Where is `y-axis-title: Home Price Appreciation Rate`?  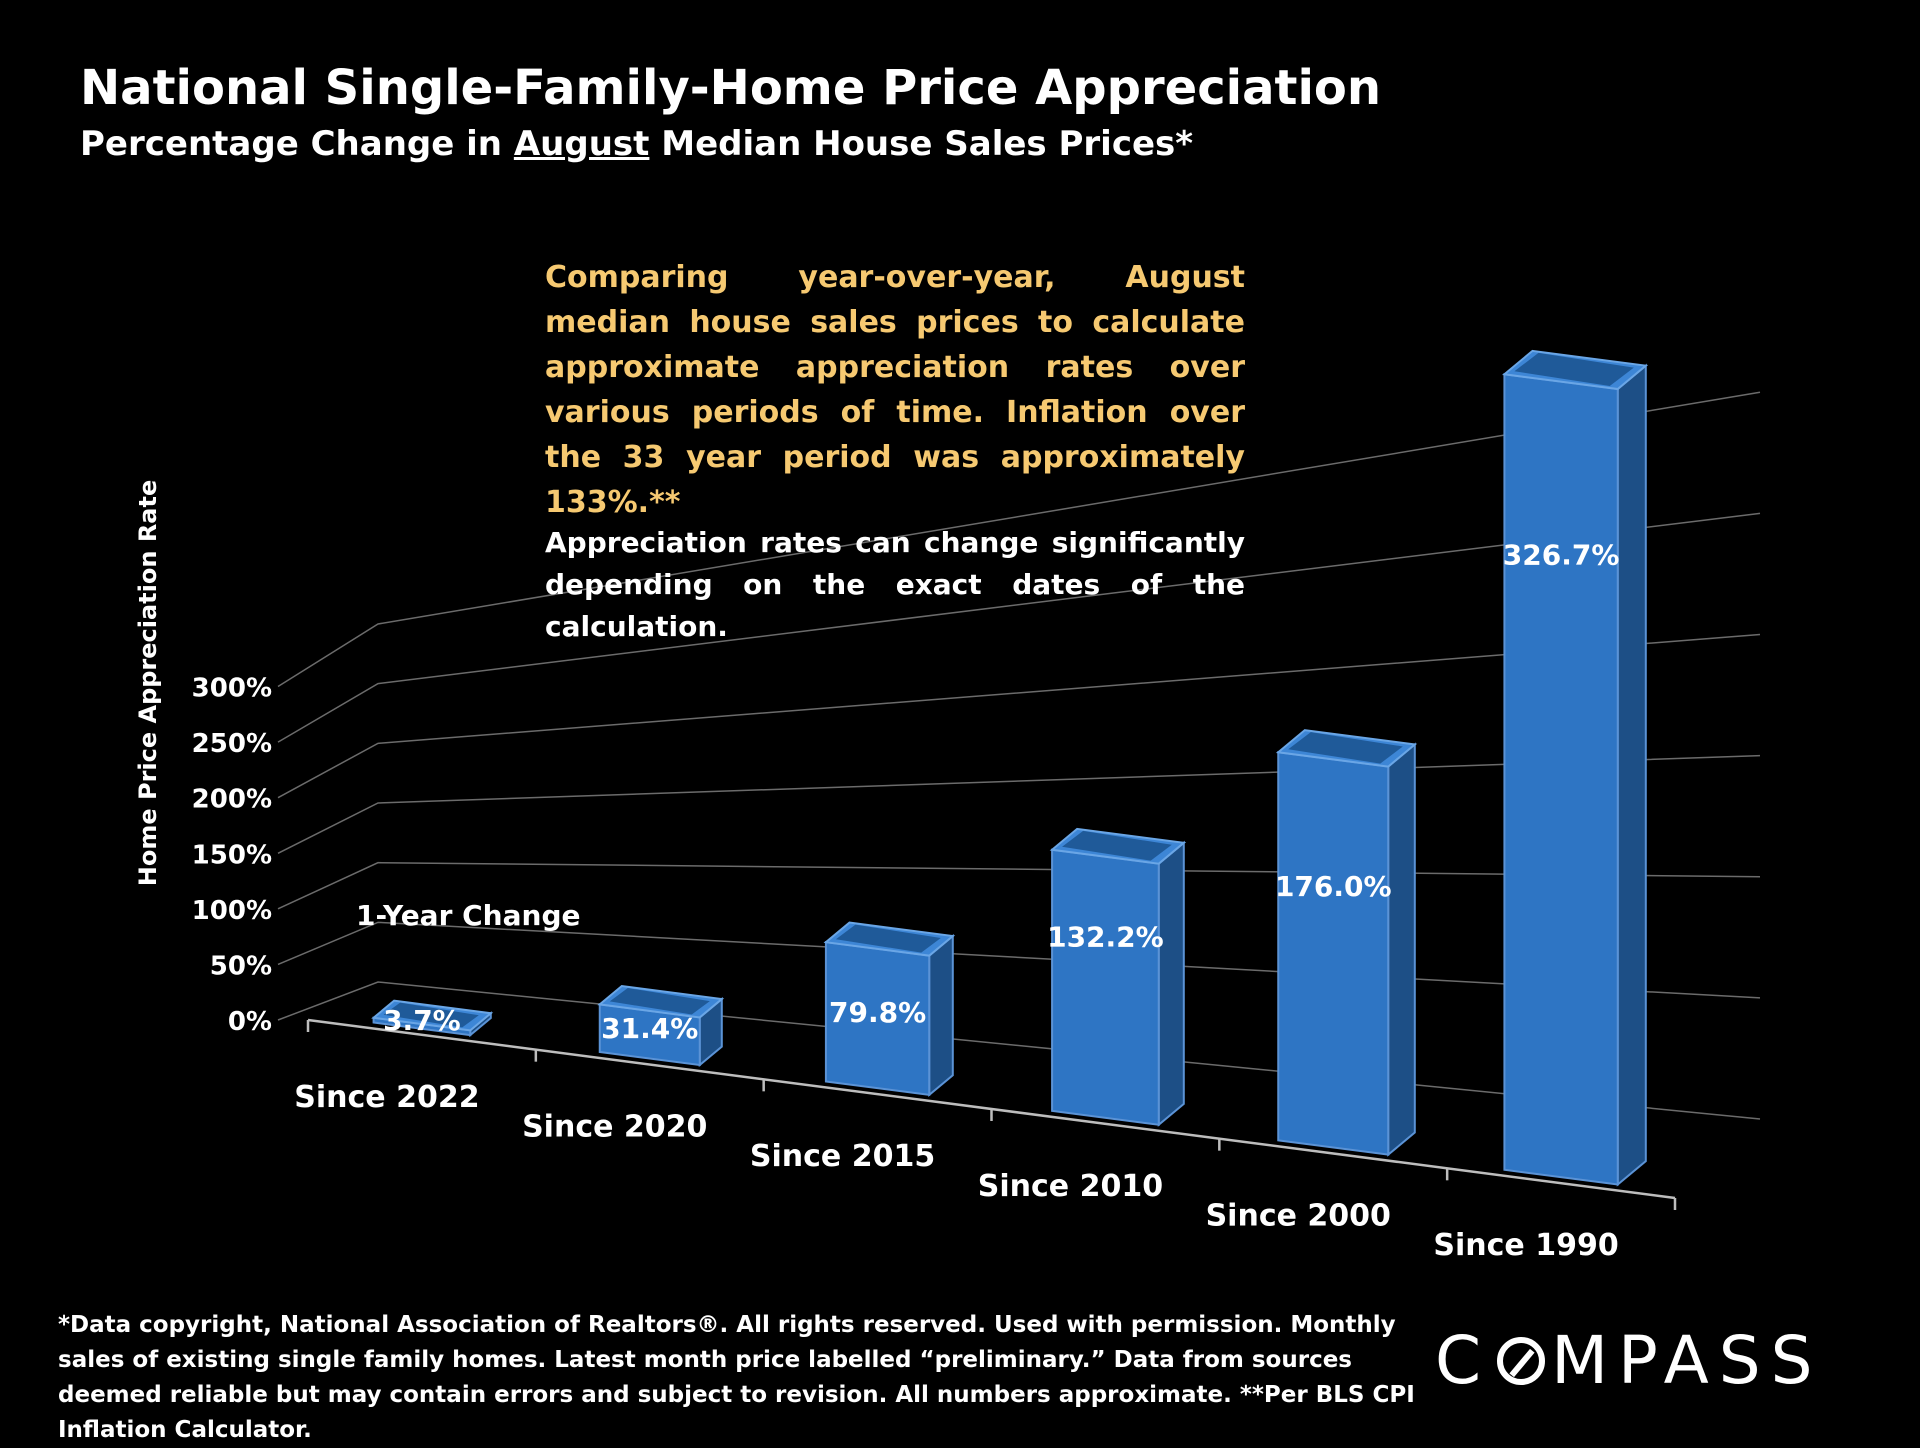 y-axis-title: Home Price Appreciation Rate is located at coordinates (148, 683).